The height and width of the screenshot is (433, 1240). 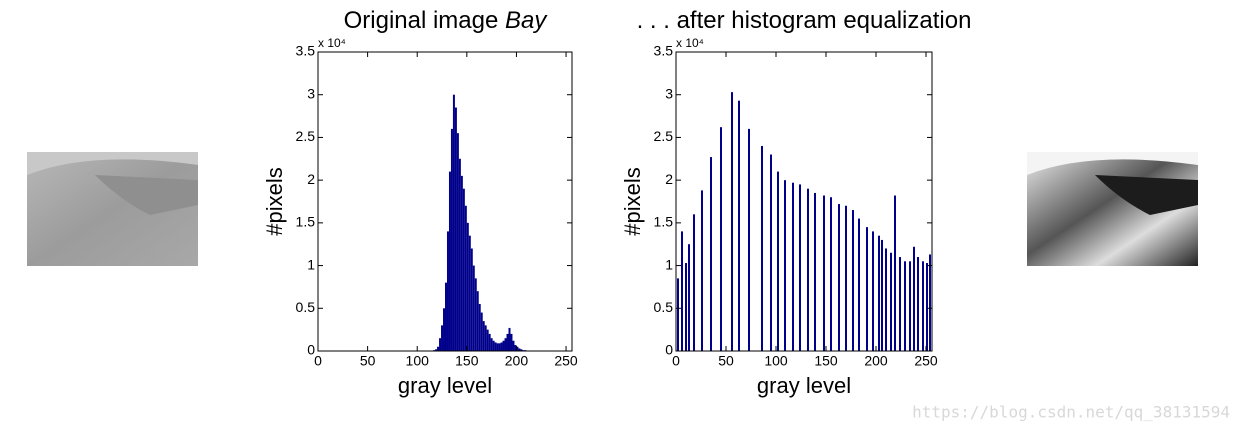 I want to click on x-tick-label: 100, so click(x=776, y=361).